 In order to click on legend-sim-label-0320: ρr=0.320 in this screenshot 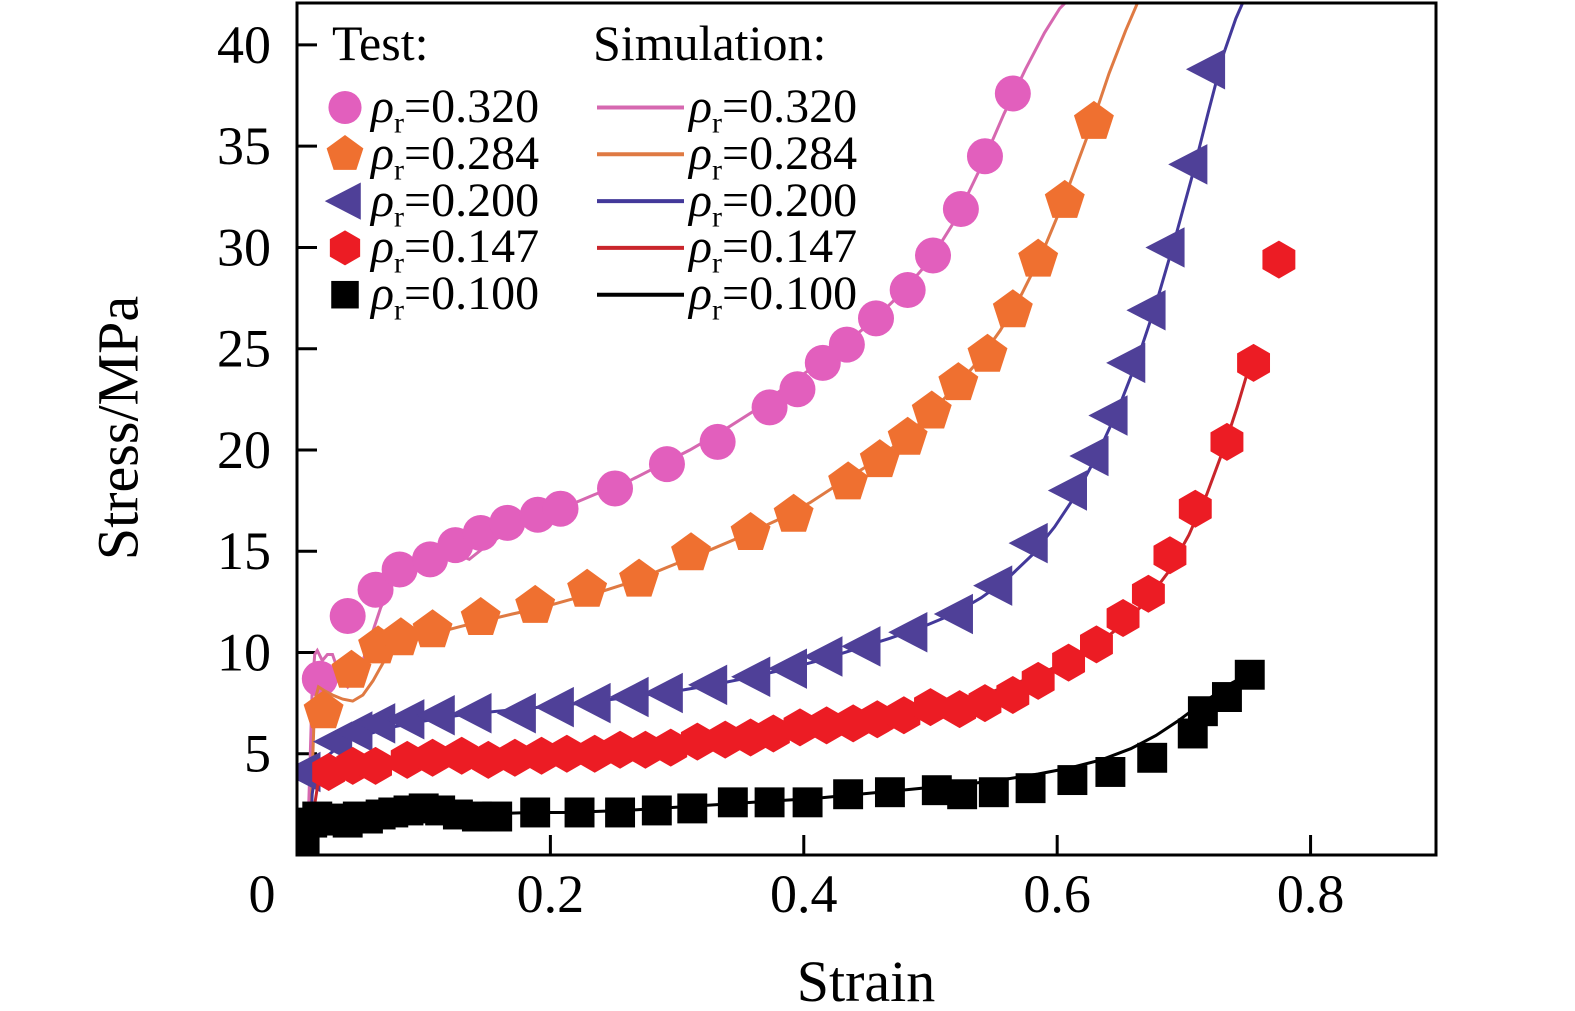, I will do `click(773, 111)`.